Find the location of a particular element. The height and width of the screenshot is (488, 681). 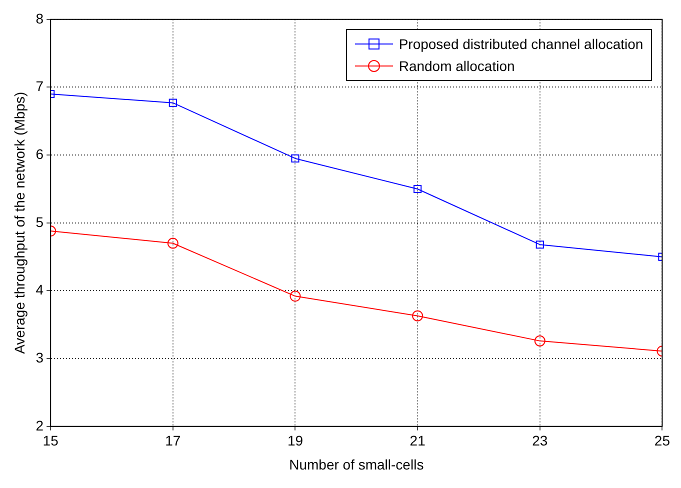

y-axis-title: Average throughput of the network (Mbps) is located at coordinates (19, 223).